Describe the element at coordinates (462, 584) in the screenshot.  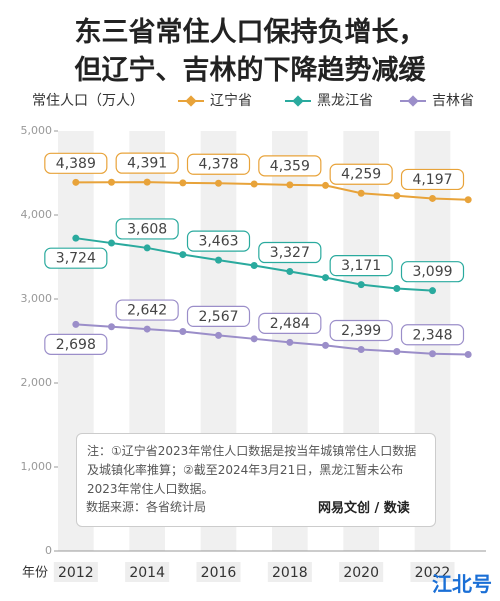
I see `watermark: 江北号` at that location.